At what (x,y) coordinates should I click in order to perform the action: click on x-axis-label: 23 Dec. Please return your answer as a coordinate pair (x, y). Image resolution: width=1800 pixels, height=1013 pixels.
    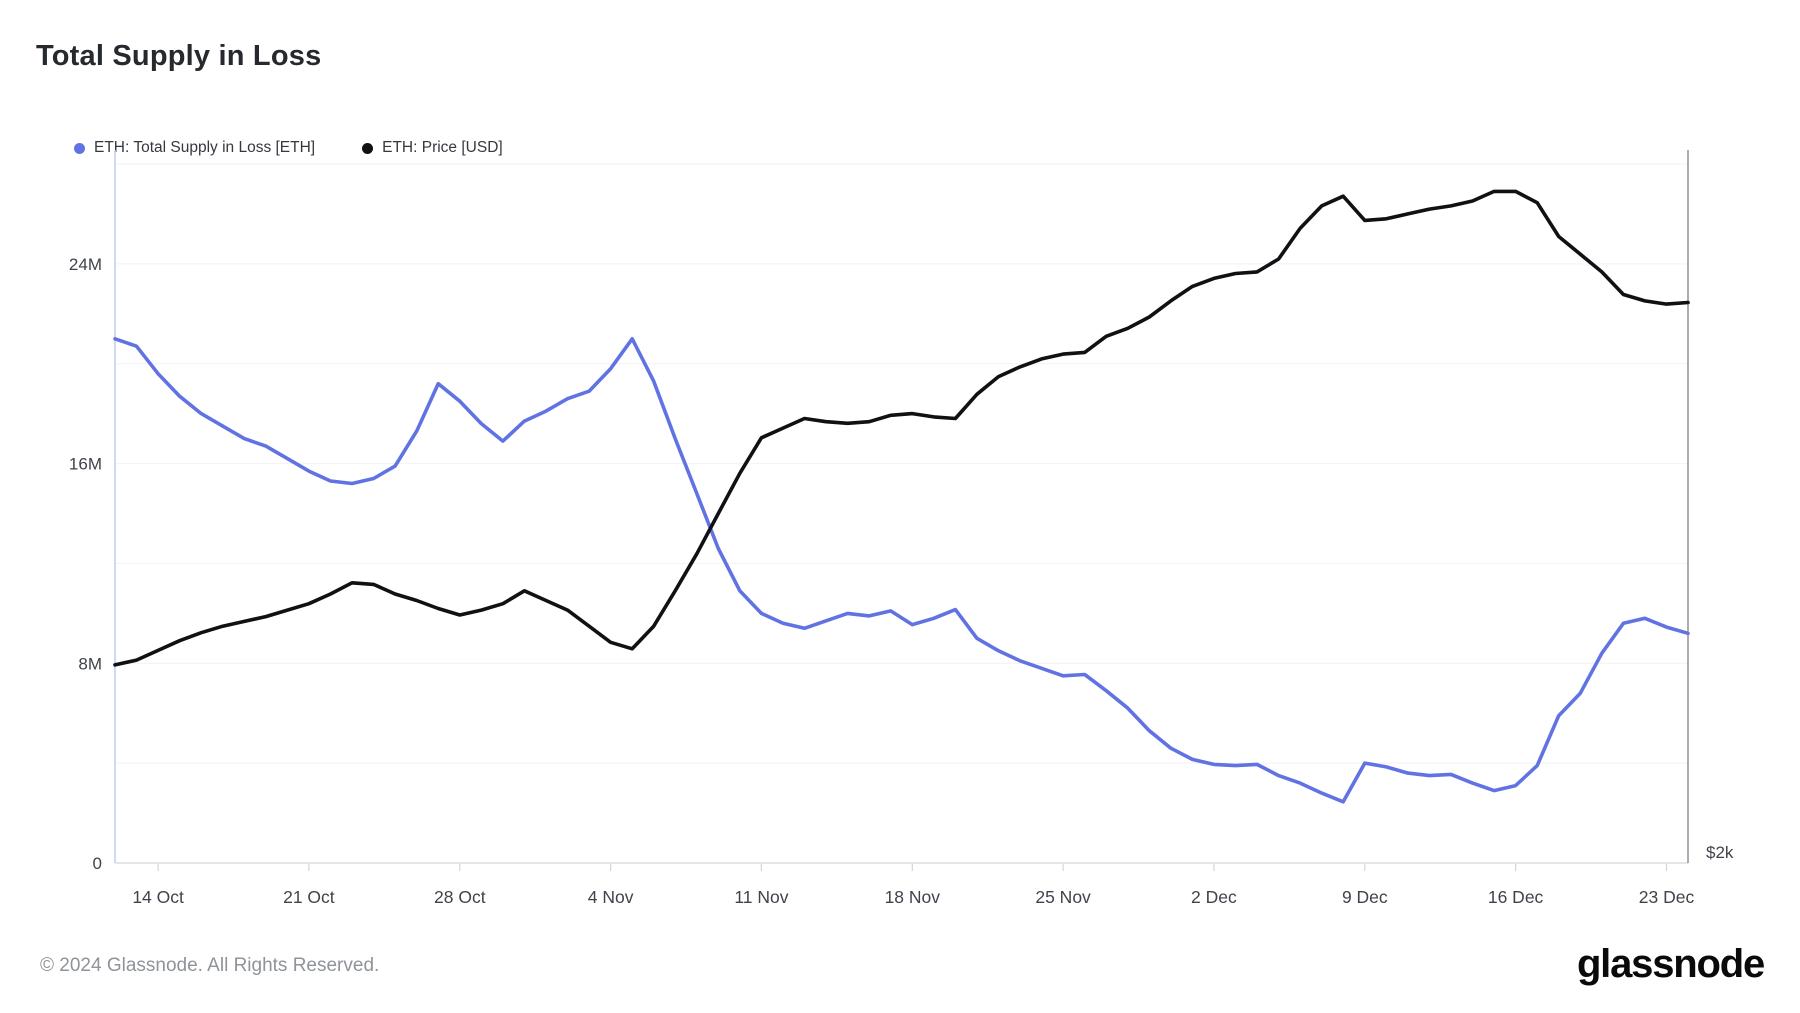
    Looking at the image, I should click on (1667, 897).